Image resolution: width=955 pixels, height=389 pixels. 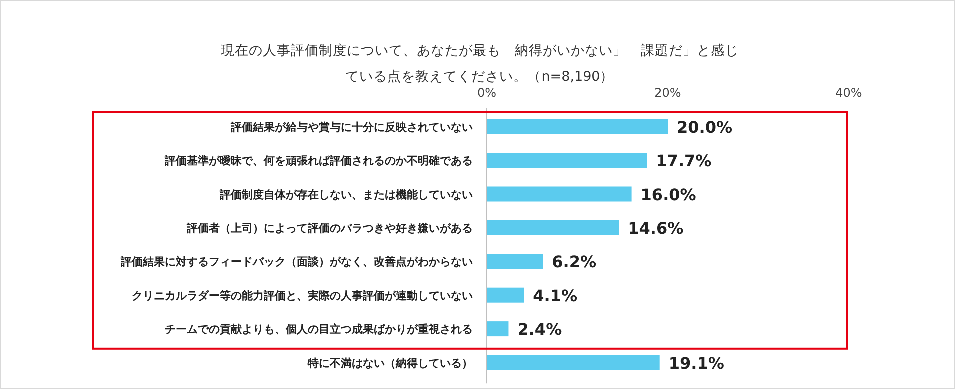 I want to click on data-label: 17.7%, so click(x=684, y=161).